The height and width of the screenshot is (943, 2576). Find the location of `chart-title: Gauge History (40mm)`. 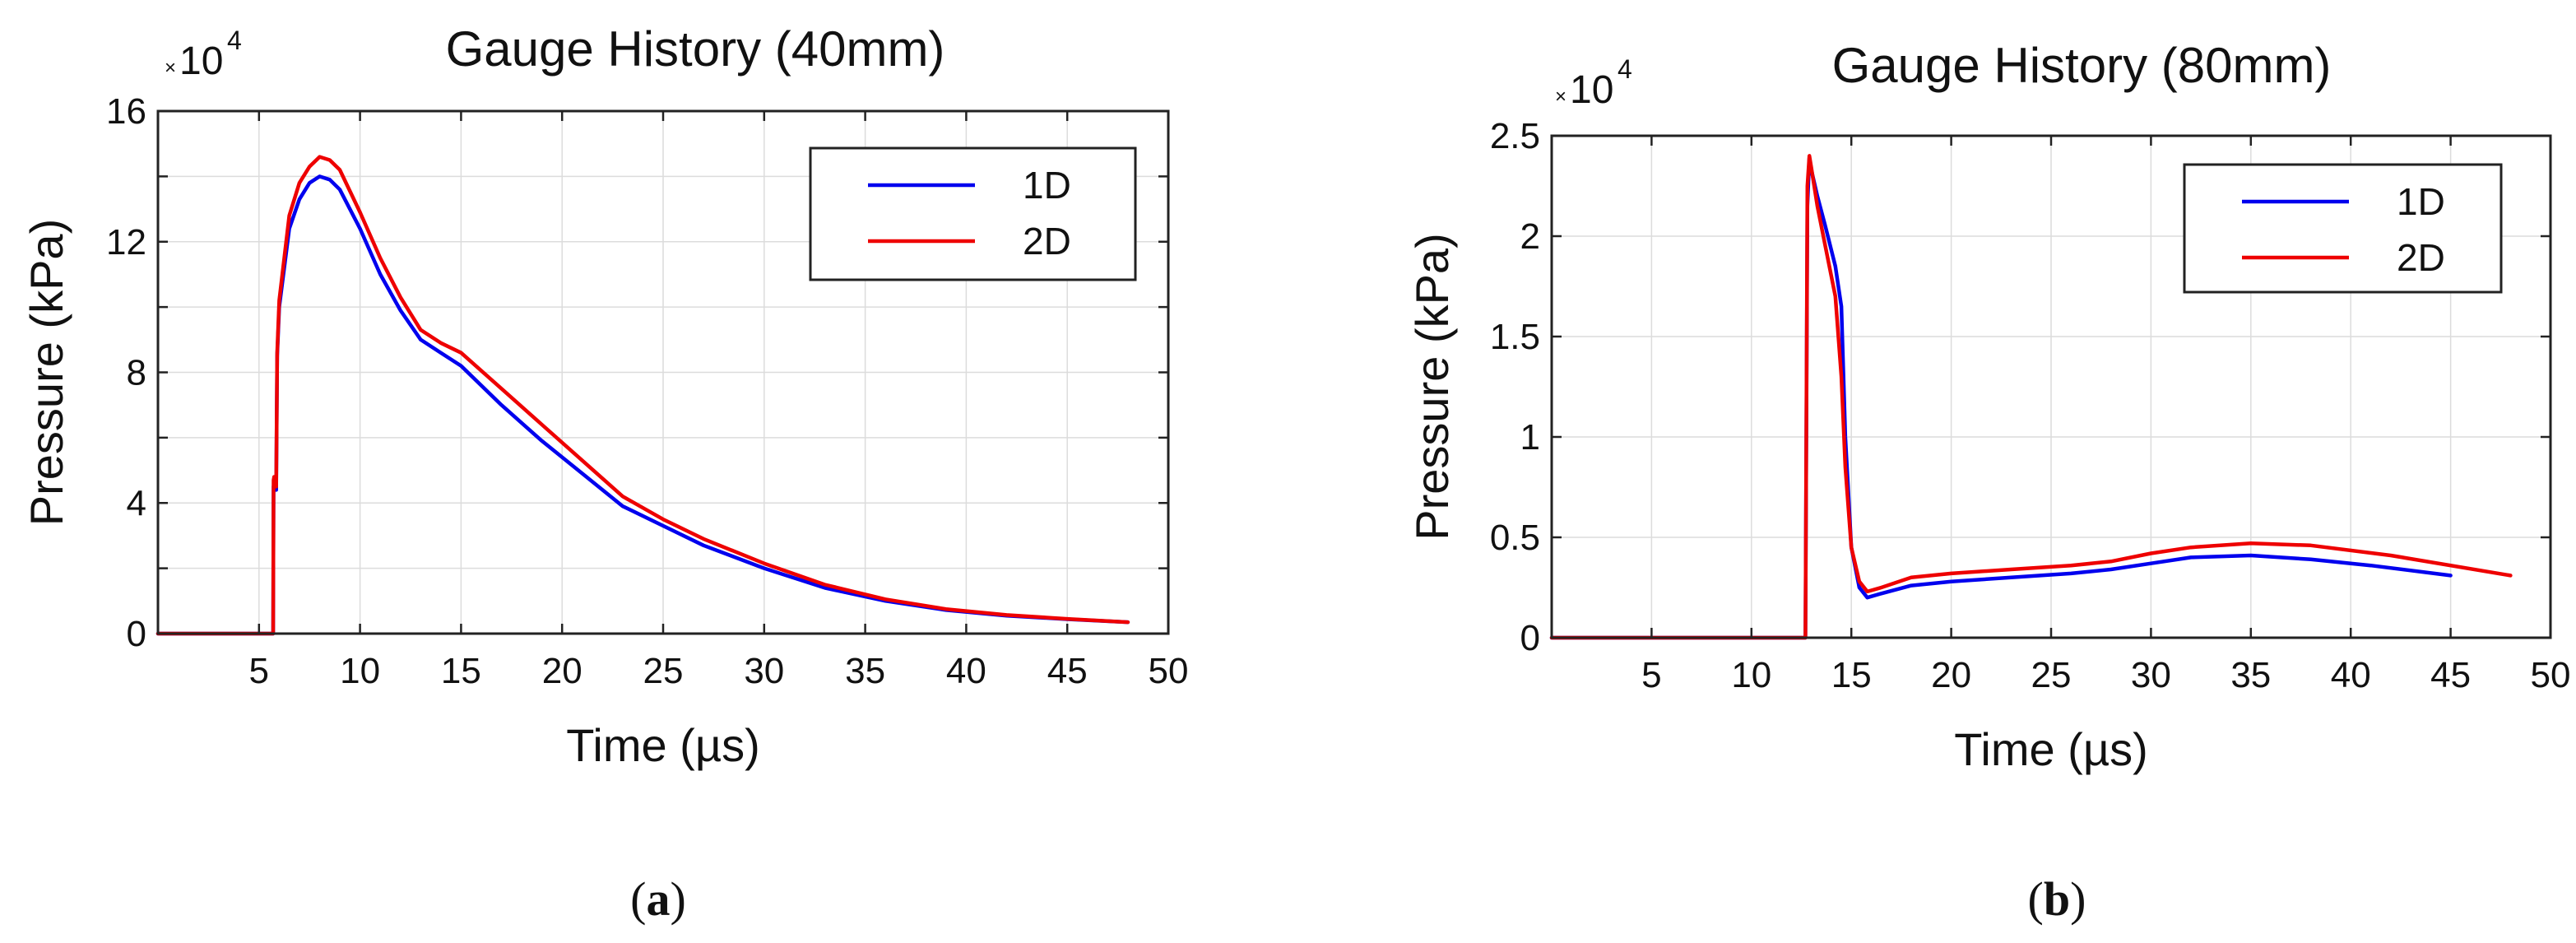

chart-title: Gauge History (40mm) is located at coordinates (695, 49).